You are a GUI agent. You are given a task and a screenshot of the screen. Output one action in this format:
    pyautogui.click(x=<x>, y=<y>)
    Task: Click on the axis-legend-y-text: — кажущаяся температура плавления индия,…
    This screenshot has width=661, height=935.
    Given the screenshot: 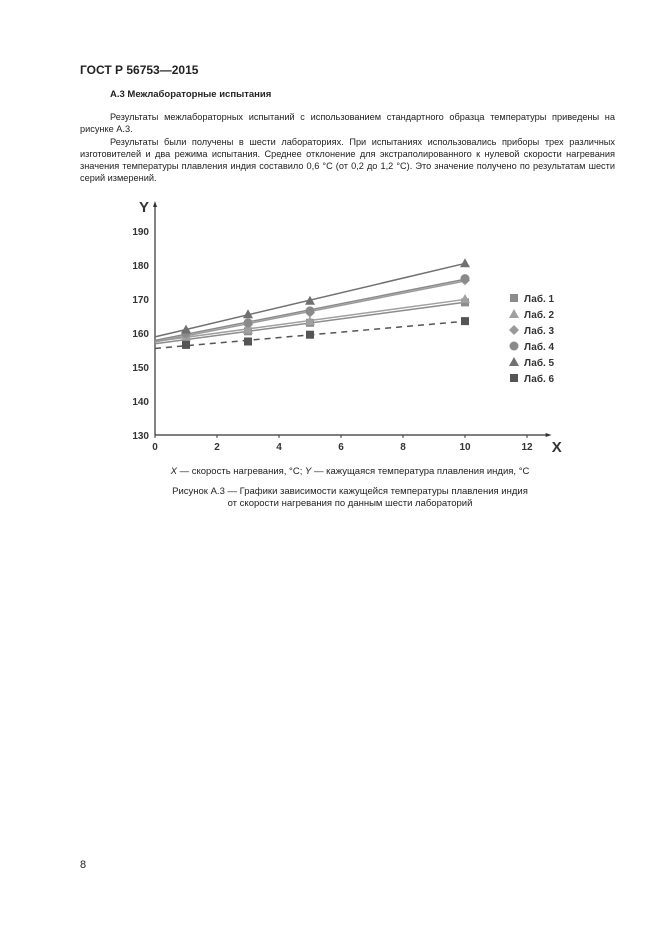 What is the action you would take?
    pyautogui.click(x=420, y=471)
    